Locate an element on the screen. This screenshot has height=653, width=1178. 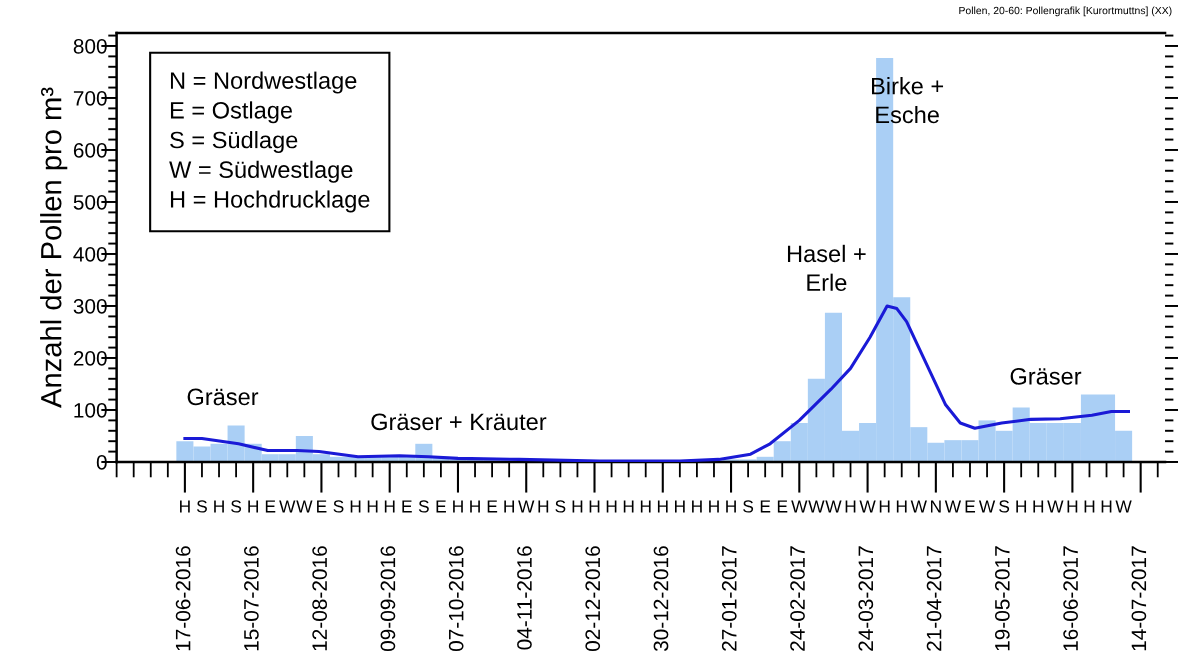
annotation: N = Nordwestlage is located at coordinates (263, 82).